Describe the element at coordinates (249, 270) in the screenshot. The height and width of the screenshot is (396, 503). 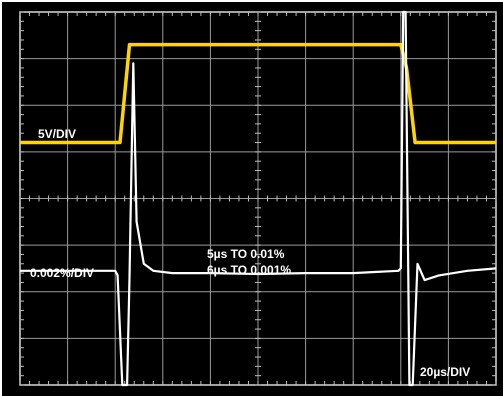
I see `settling-annotation-2: 6µs TO 0.001%` at that location.